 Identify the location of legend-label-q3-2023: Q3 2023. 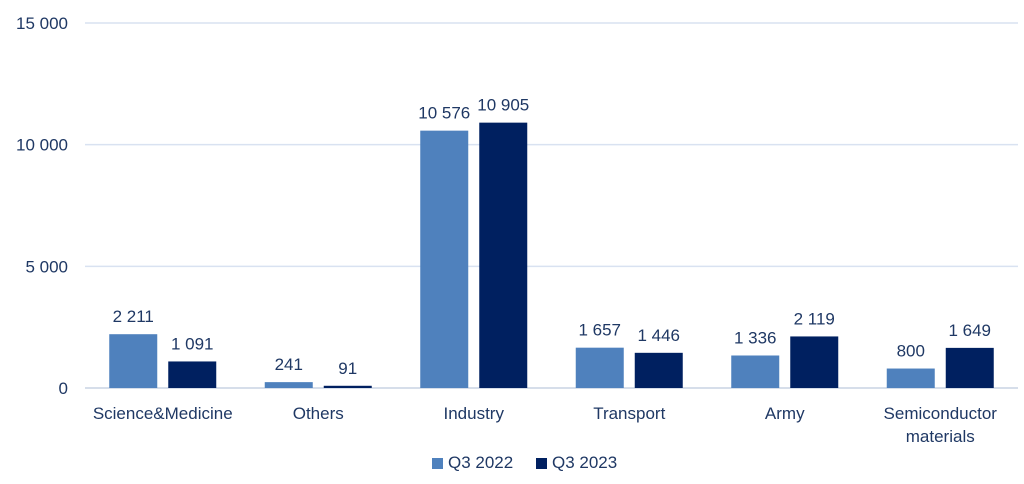
(584, 462).